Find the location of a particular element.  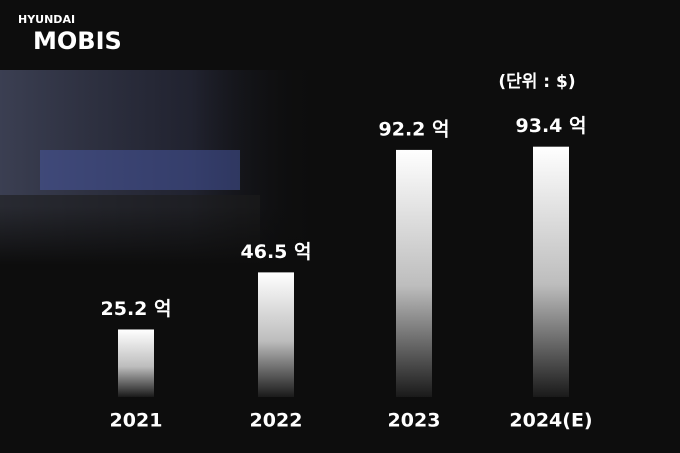

x-tick-label: 2024(E) is located at coordinates (550, 421).